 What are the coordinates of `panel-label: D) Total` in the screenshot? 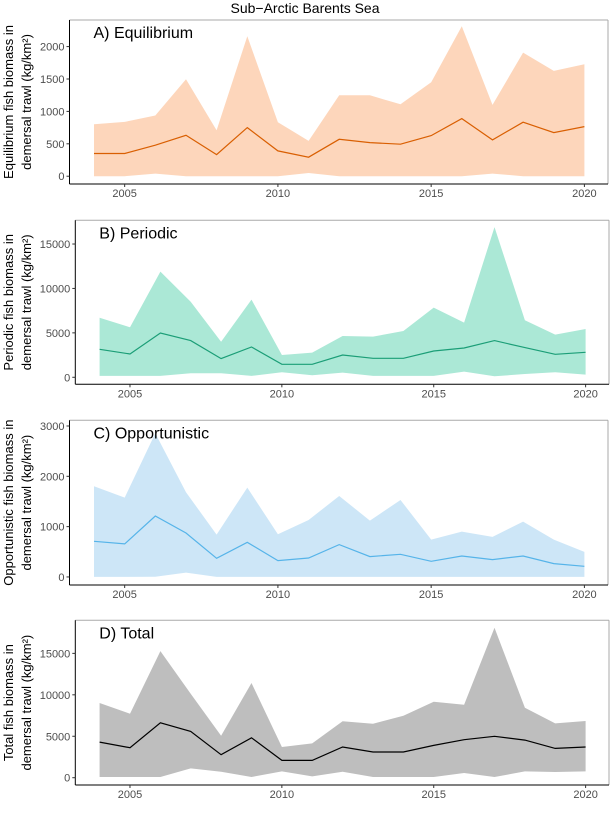 It's located at (126, 633).